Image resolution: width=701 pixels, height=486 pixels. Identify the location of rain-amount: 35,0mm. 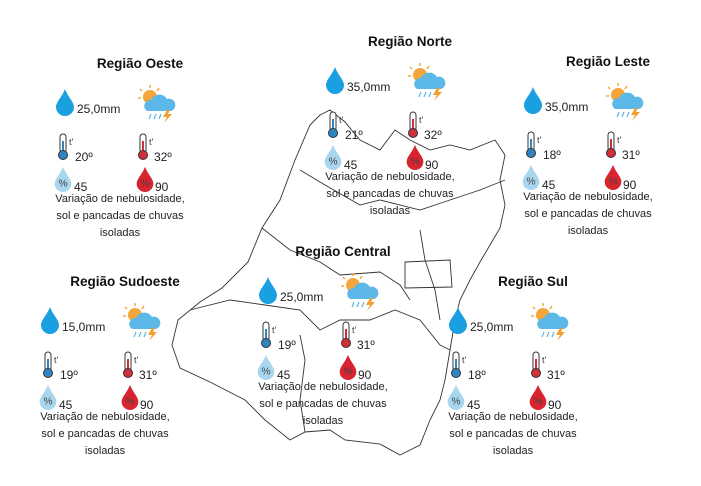
(567, 107).